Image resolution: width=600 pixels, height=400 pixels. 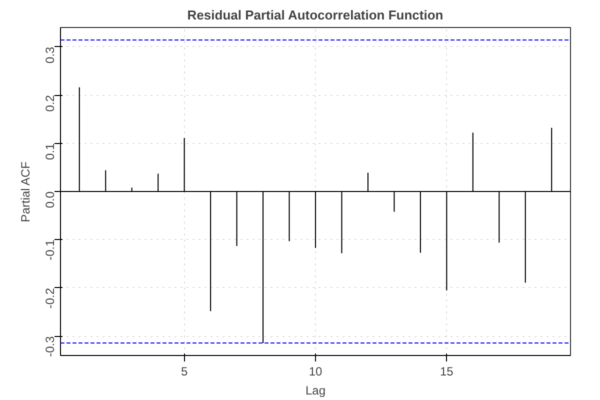 What do you see at coordinates (50, 298) in the screenshot?
I see `y-tick-label: -0.2` at bounding box center [50, 298].